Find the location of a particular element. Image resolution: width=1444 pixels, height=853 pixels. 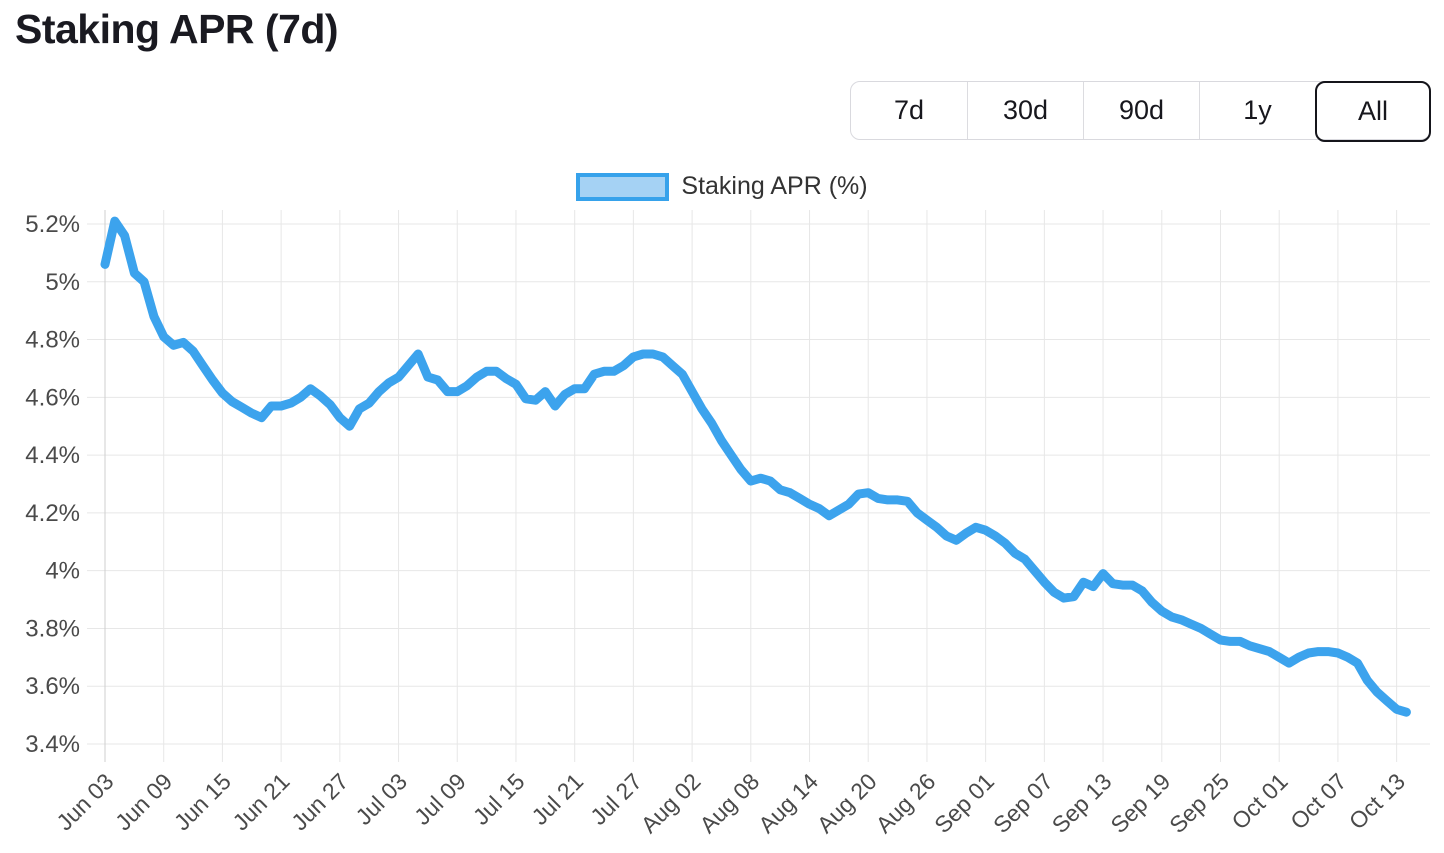

range-button-30d: 30d is located at coordinates (1025, 110).